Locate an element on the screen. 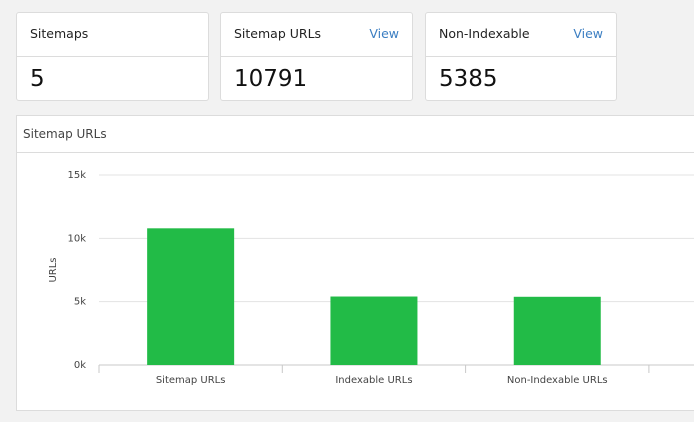 The height and width of the screenshot is (422, 694). x-tick-label: Indexable URLs is located at coordinates (373, 380).